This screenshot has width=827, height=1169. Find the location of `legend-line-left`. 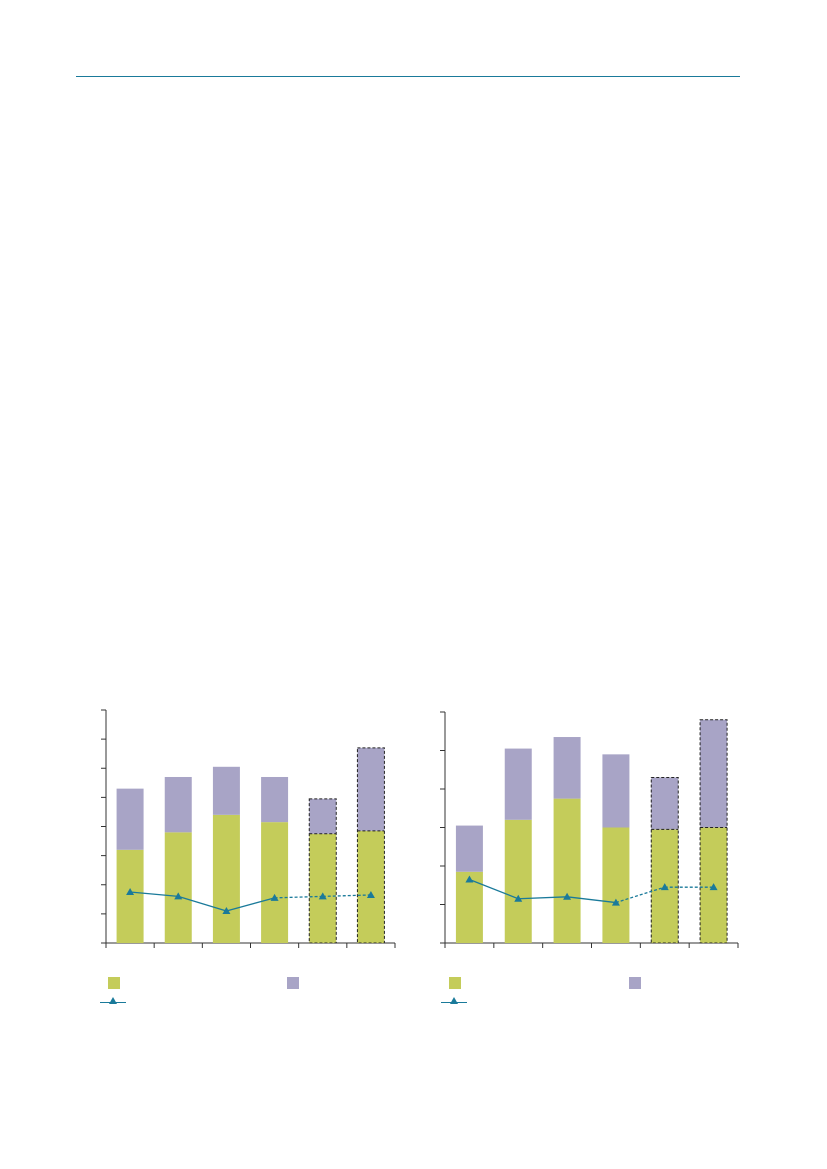

legend-line-left is located at coordinates (116, 1003).